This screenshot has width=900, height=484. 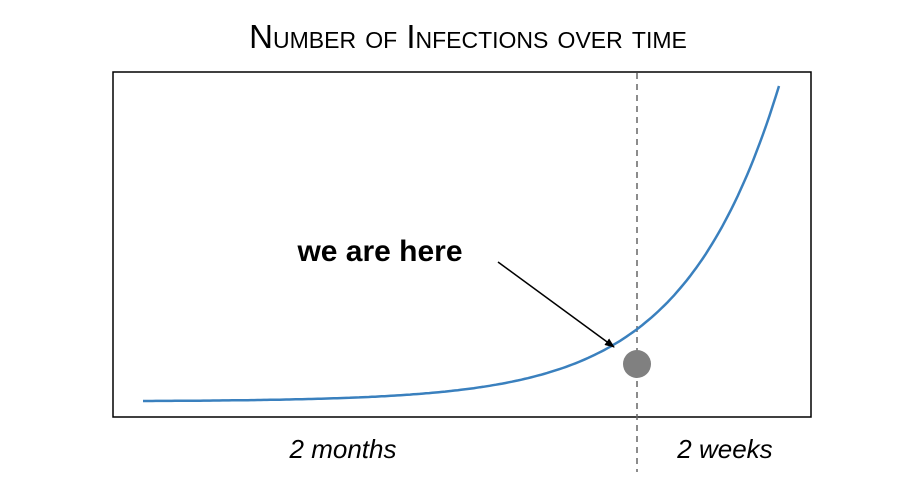 What do you see at coordinates (379, 251) in the screenshot?
I see `annotation-label: we are here` at bounding box center [379, 251].